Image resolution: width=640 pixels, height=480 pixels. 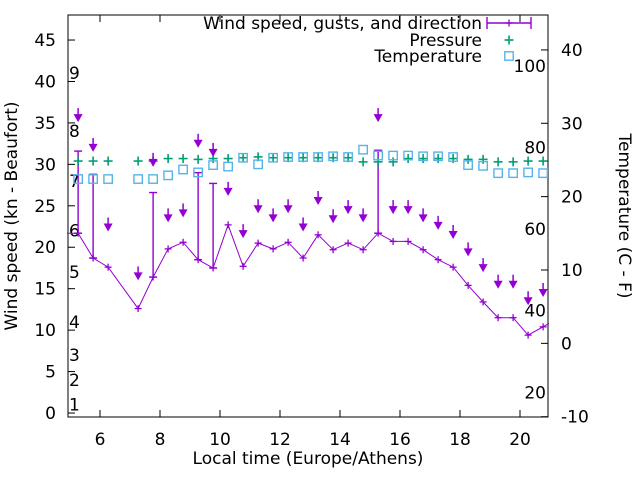 What do you see at coordinates (45, 290) in the screenshot?
I see `y-left-tick-label: 15` at bounding box center [45, 290].